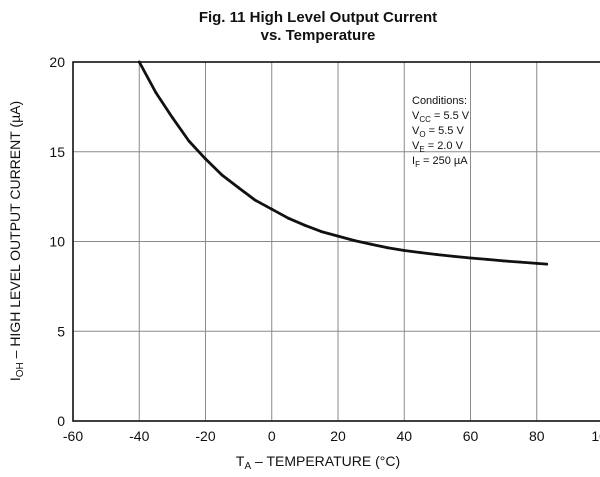 This screenshot has height=477, width=600. What do you see at coordinates (595, 436) in the screenshot?
I see `x-tick-label: 100` at bounding box center [595, 436].